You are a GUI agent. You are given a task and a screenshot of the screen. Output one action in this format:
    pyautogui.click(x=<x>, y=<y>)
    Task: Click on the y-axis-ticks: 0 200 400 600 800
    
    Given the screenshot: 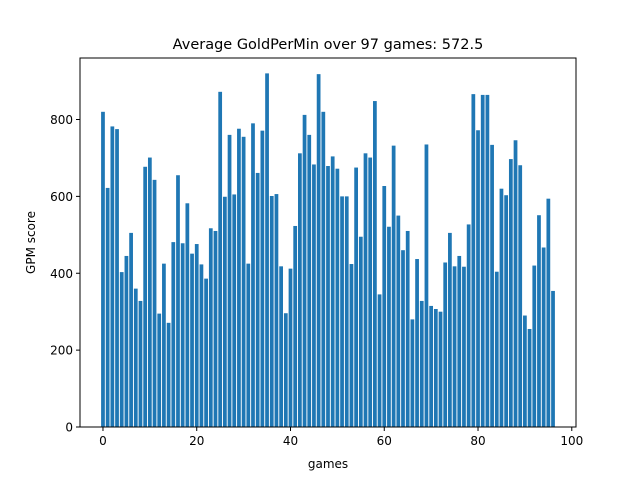 What is the action you would take?
    pyautogui.click(x=65, y=274)
    